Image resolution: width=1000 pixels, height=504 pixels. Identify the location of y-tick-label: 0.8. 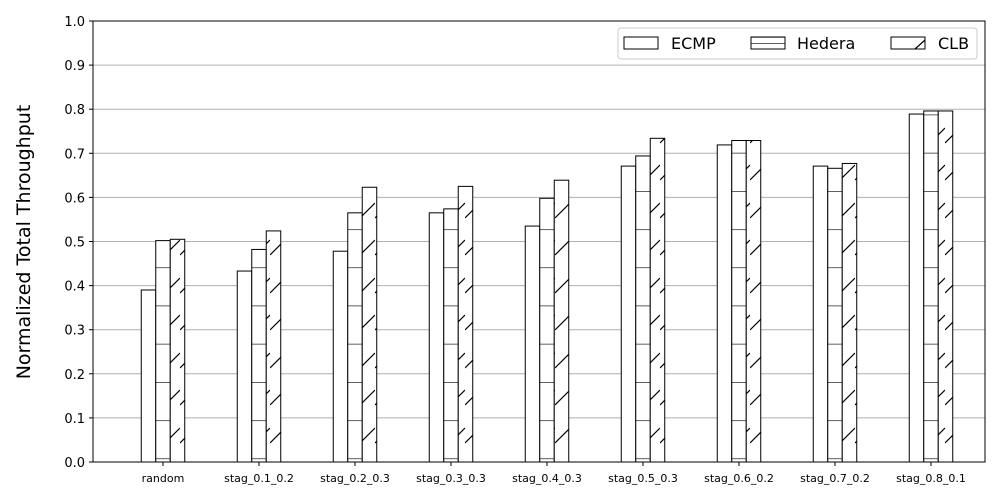
(74, 110).